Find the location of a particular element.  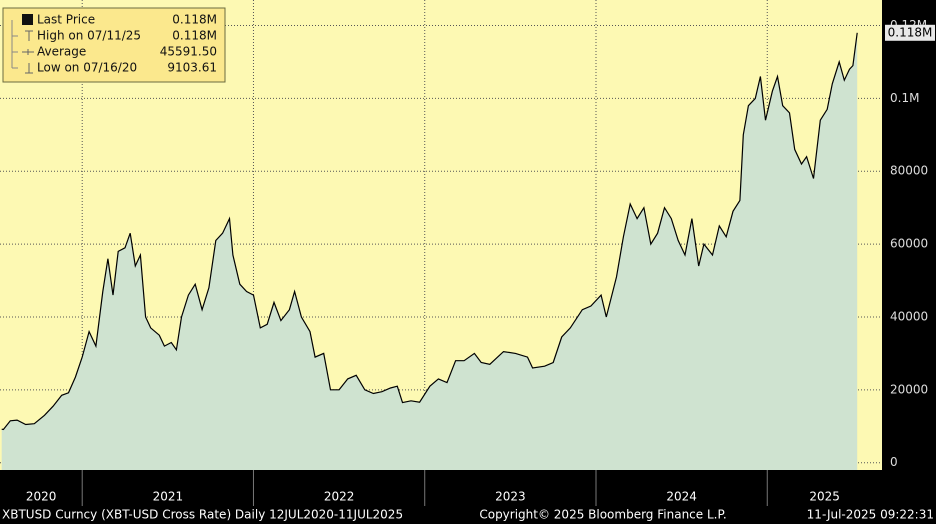

last-price-tag-box is located at coordinates (910, 32).